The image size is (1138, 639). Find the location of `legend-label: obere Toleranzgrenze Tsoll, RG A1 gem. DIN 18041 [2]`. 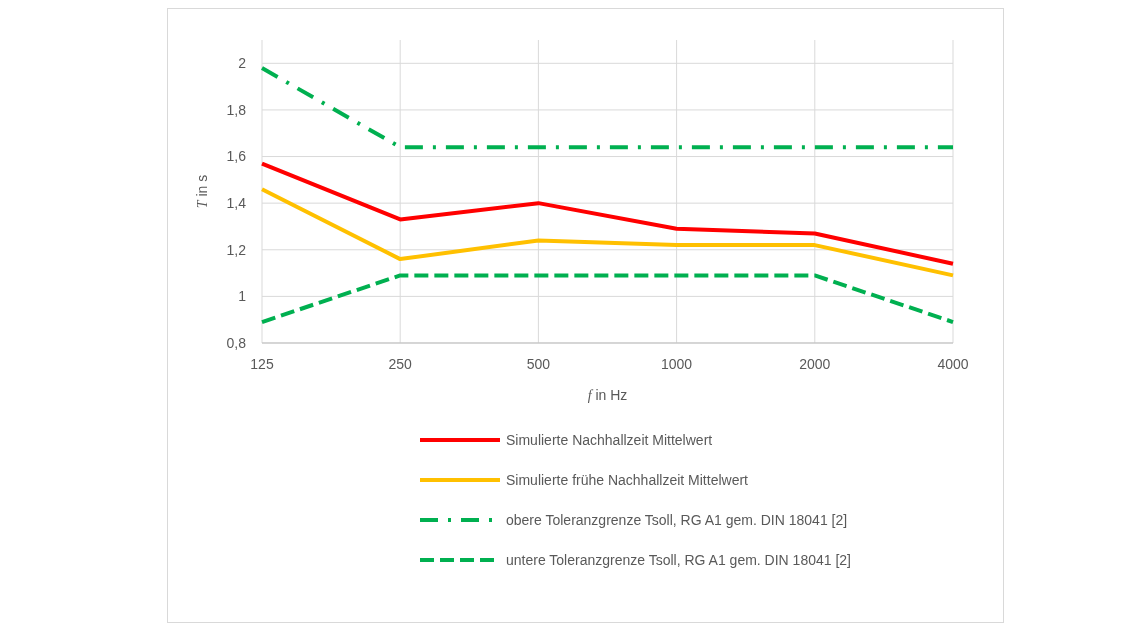

legend-label: obere Toleranzgrenze Tsoll, RG A1 gem. DIN 18041 [2] is located at coordinates (677, 519).